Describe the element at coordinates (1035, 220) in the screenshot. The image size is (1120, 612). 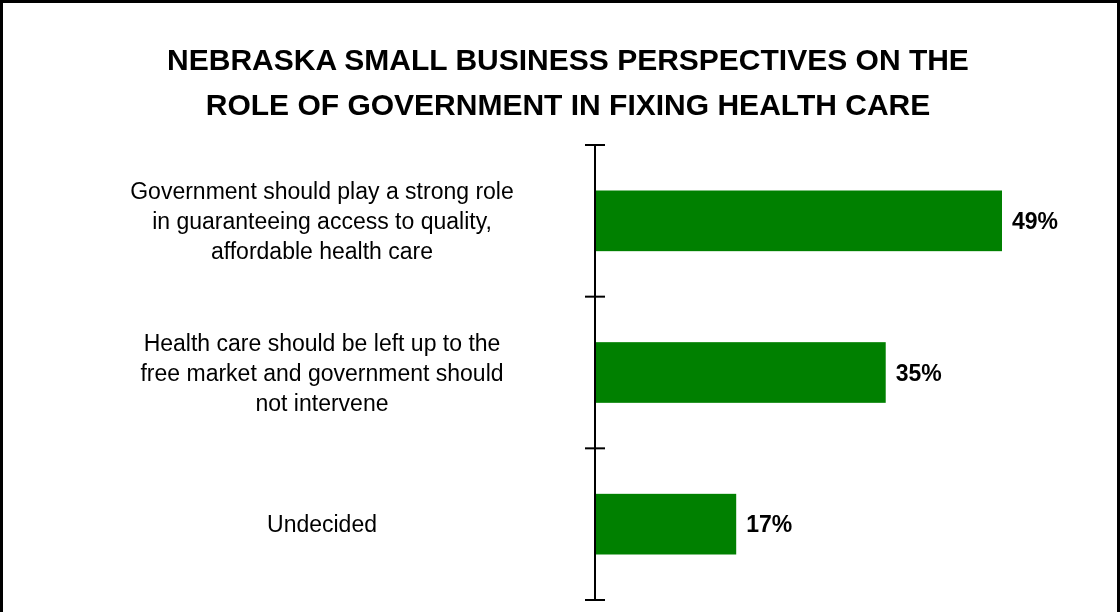
I see `data-label: 49%` at that location.